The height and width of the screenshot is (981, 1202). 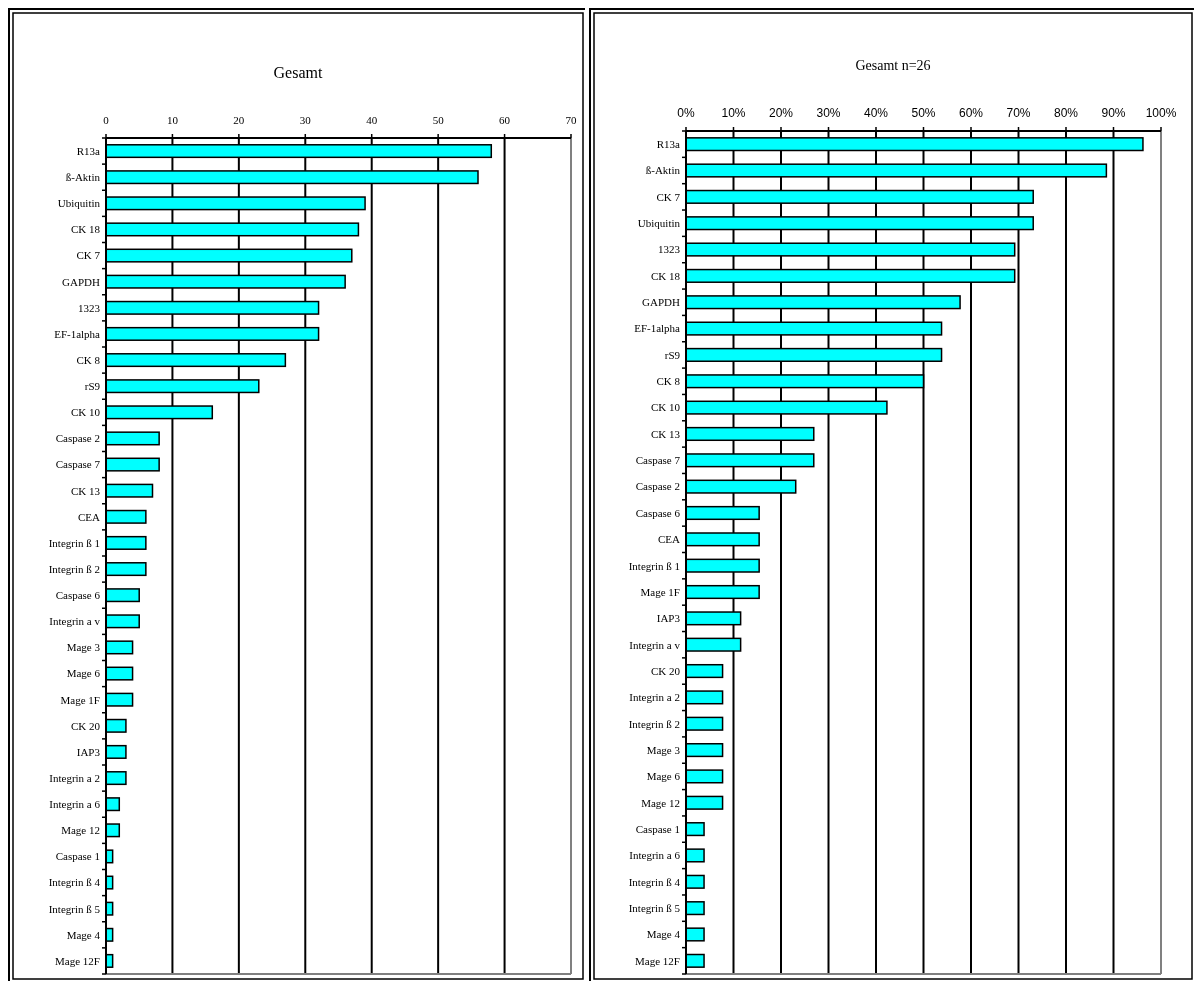 I want to click on x-tick-label: 70%, so click(x=1018, y=113).